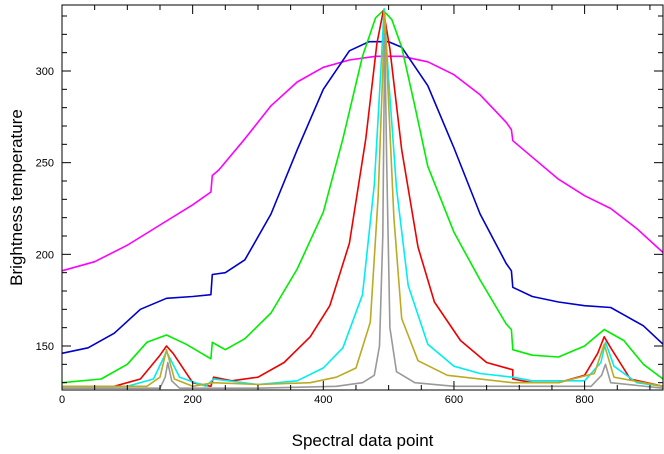 This screenshot has height=454, width=664. What do you see at coordinates (45, 255) in the screenshot?
I see `y-tick-label: 200` at bounding box center [45, 255].